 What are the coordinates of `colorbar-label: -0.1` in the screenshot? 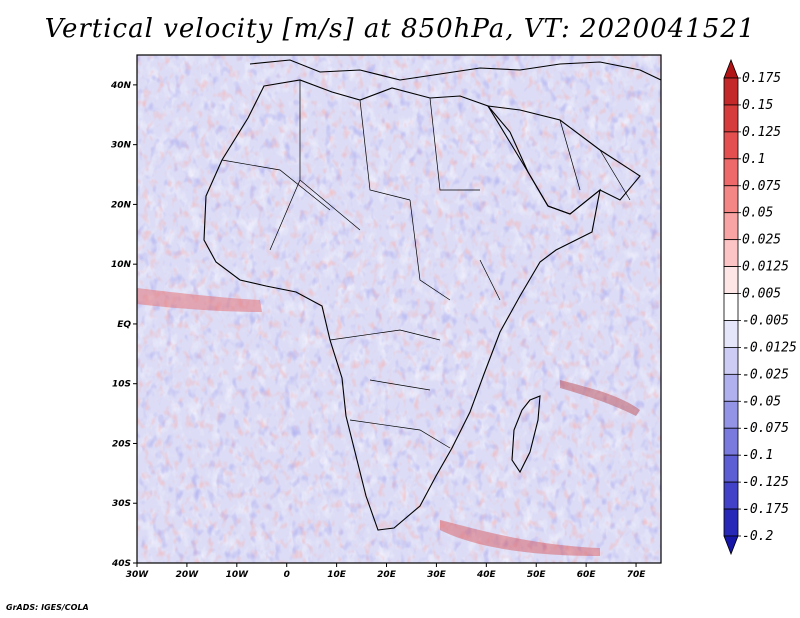 It's located at (757, 455).